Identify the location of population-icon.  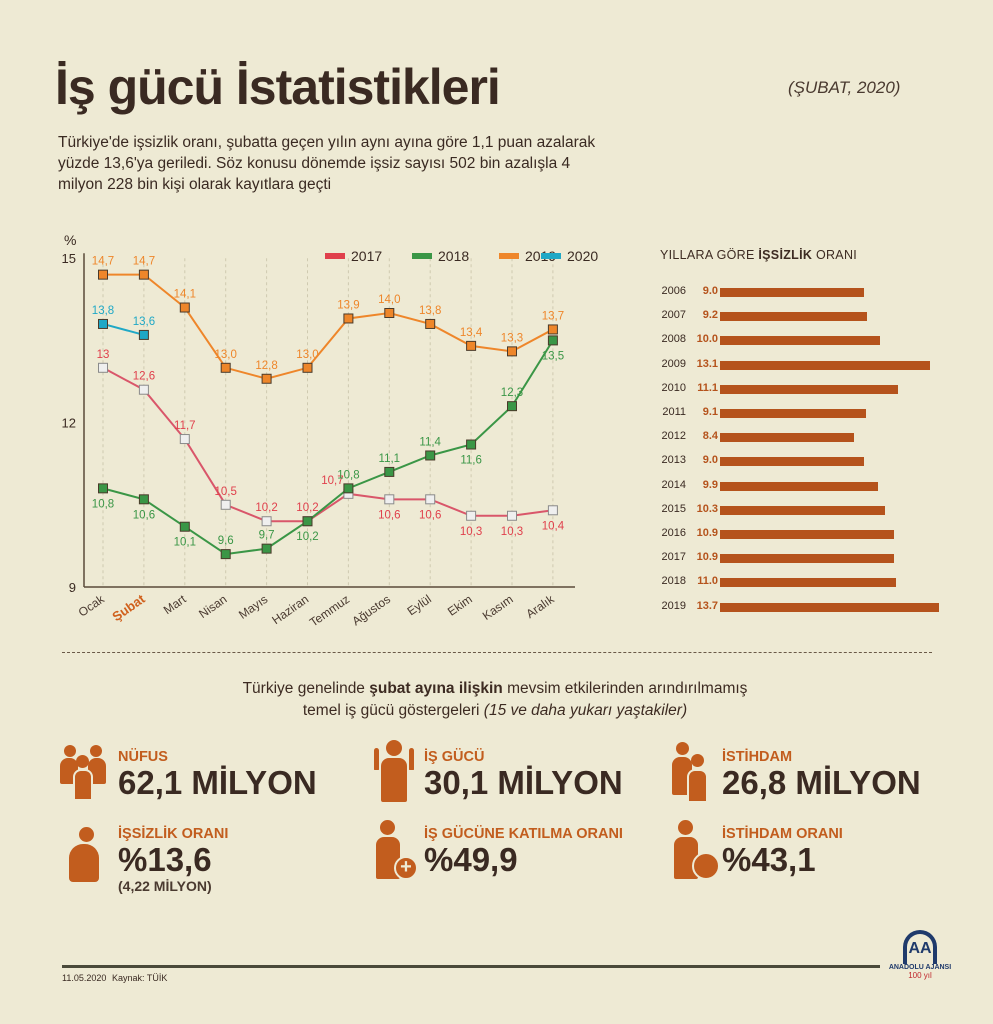
(85, 776).